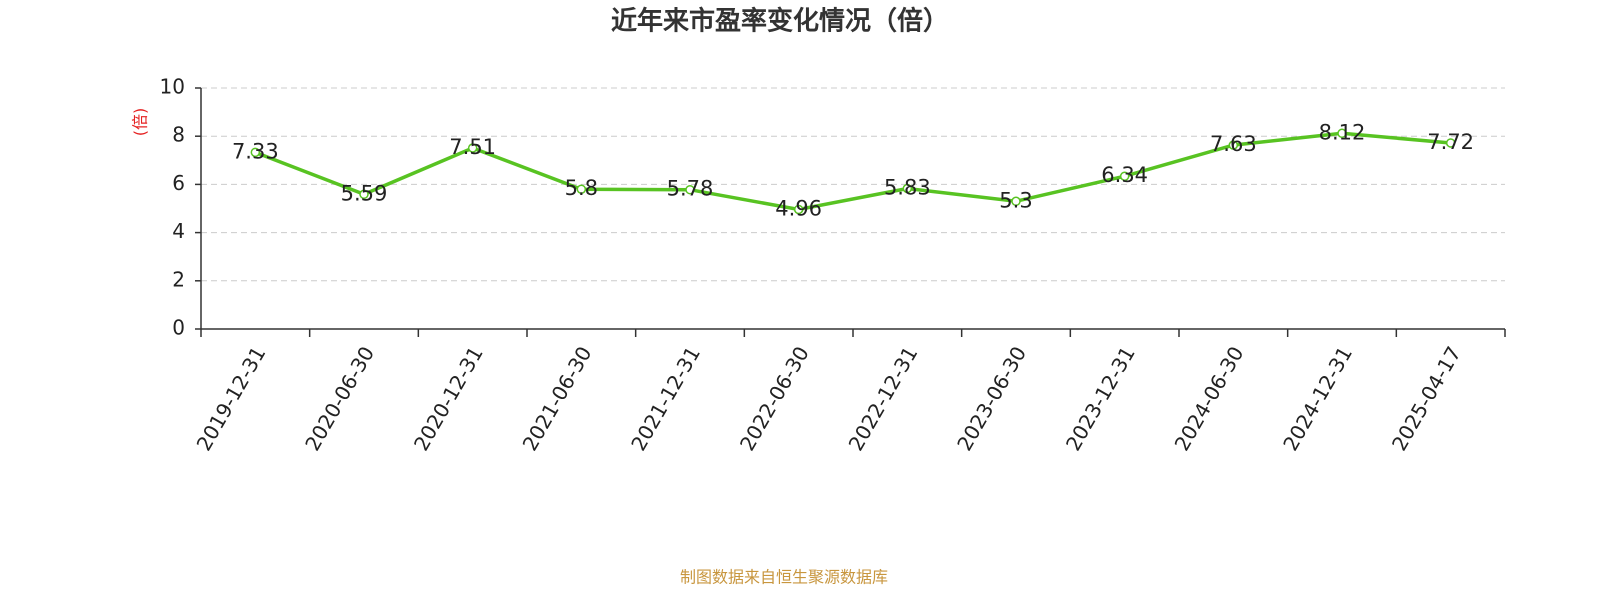  What do you see at coordinates (178, 328) in the screenshot?
I see `y-tick-label: 0` at bounding box center [178, 328].